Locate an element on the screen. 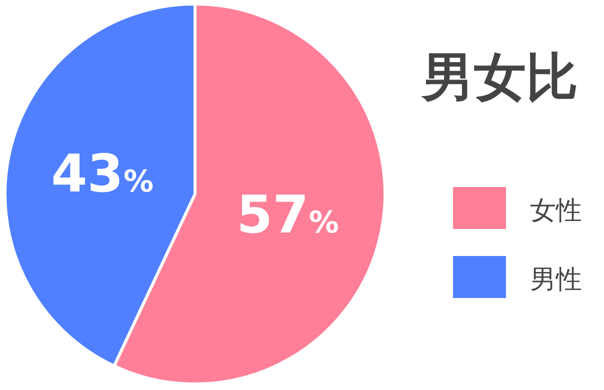 The image size is (604, 390). data-label: 43% is located at coordinates (102, 174).